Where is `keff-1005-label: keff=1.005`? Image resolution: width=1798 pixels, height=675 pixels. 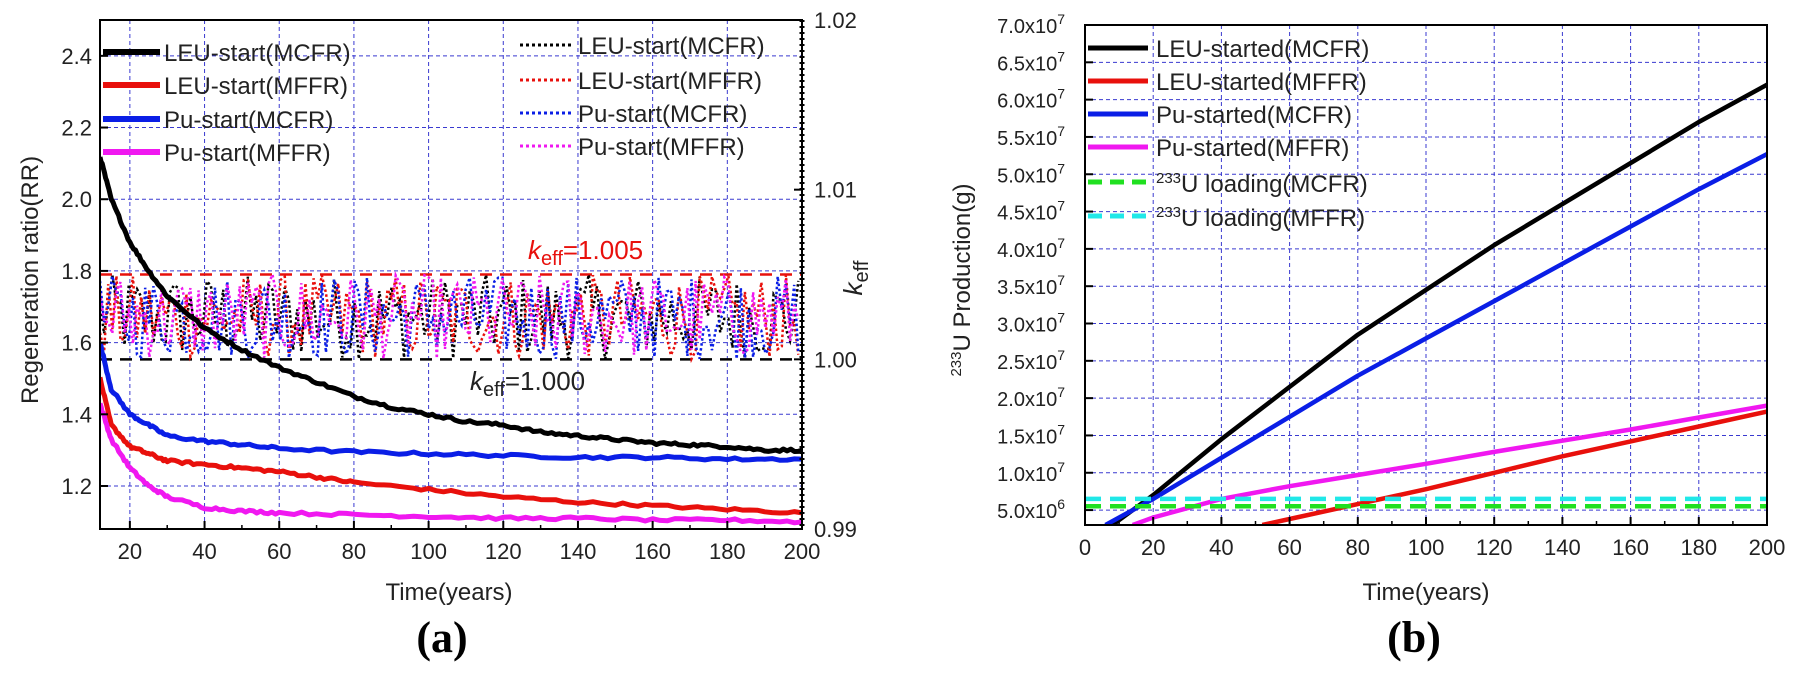
keff-1005-label: keff=1.005 is located at coordinates (585, 252).